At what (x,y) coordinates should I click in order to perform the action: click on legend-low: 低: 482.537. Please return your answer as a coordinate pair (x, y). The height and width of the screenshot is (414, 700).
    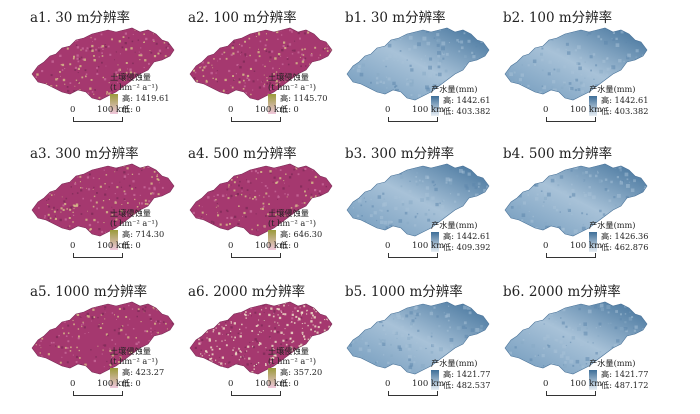
    Looking at the image, I should click on (467, 385).